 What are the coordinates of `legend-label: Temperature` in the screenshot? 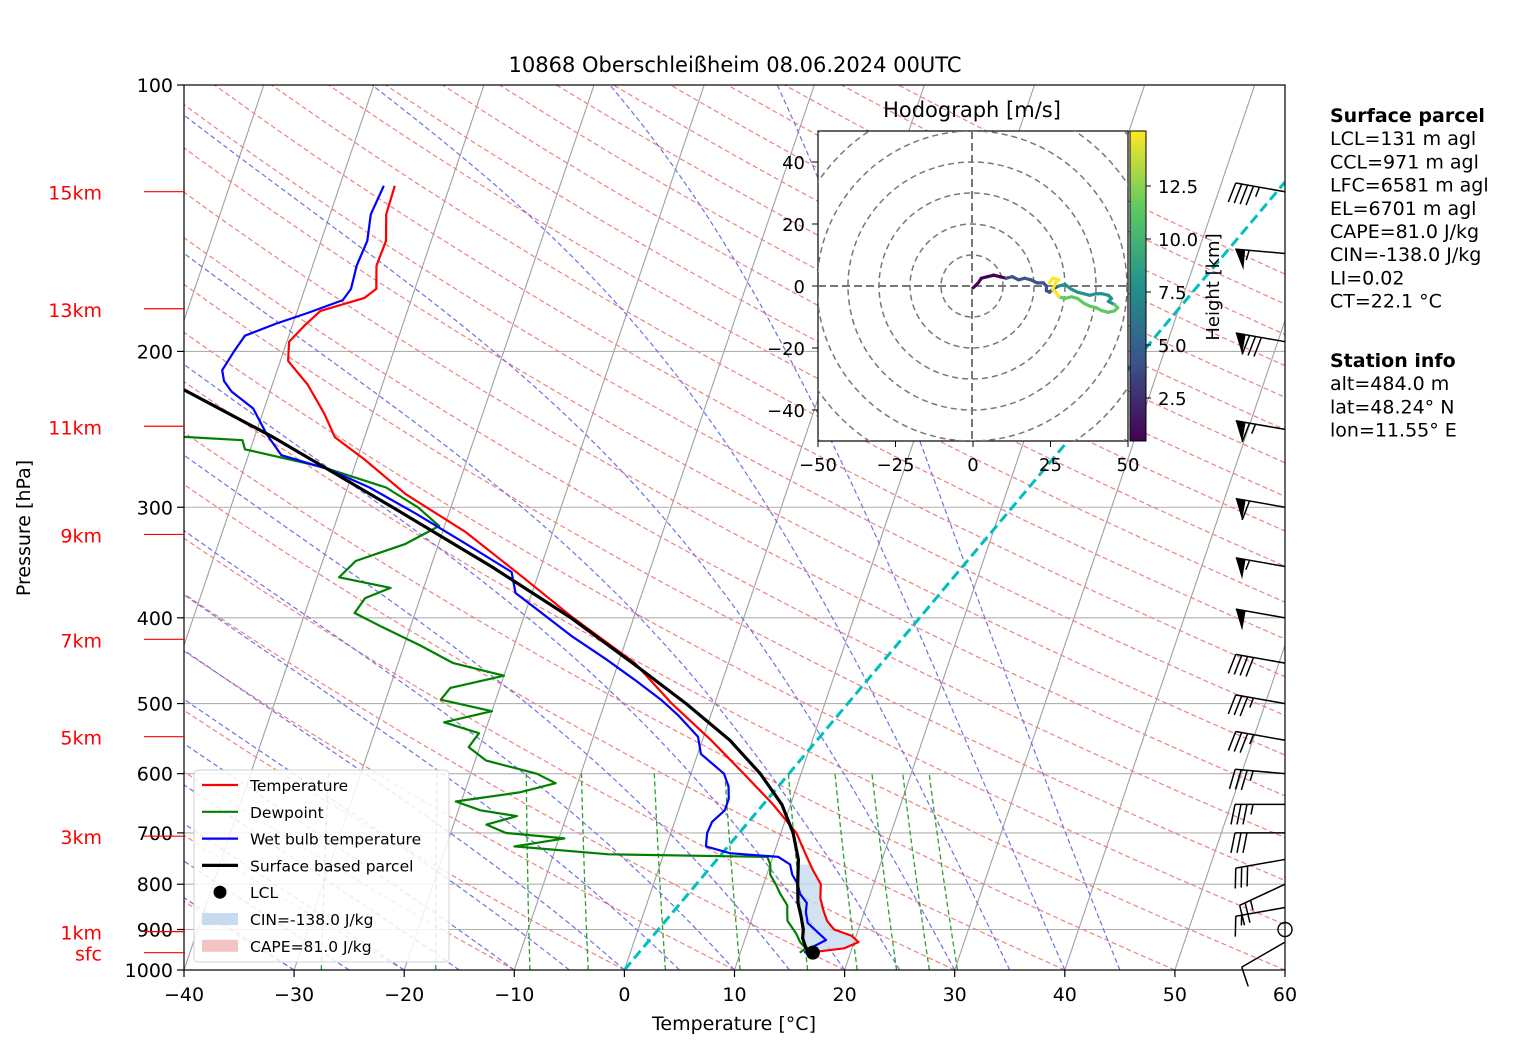 It's located at (298, 786).